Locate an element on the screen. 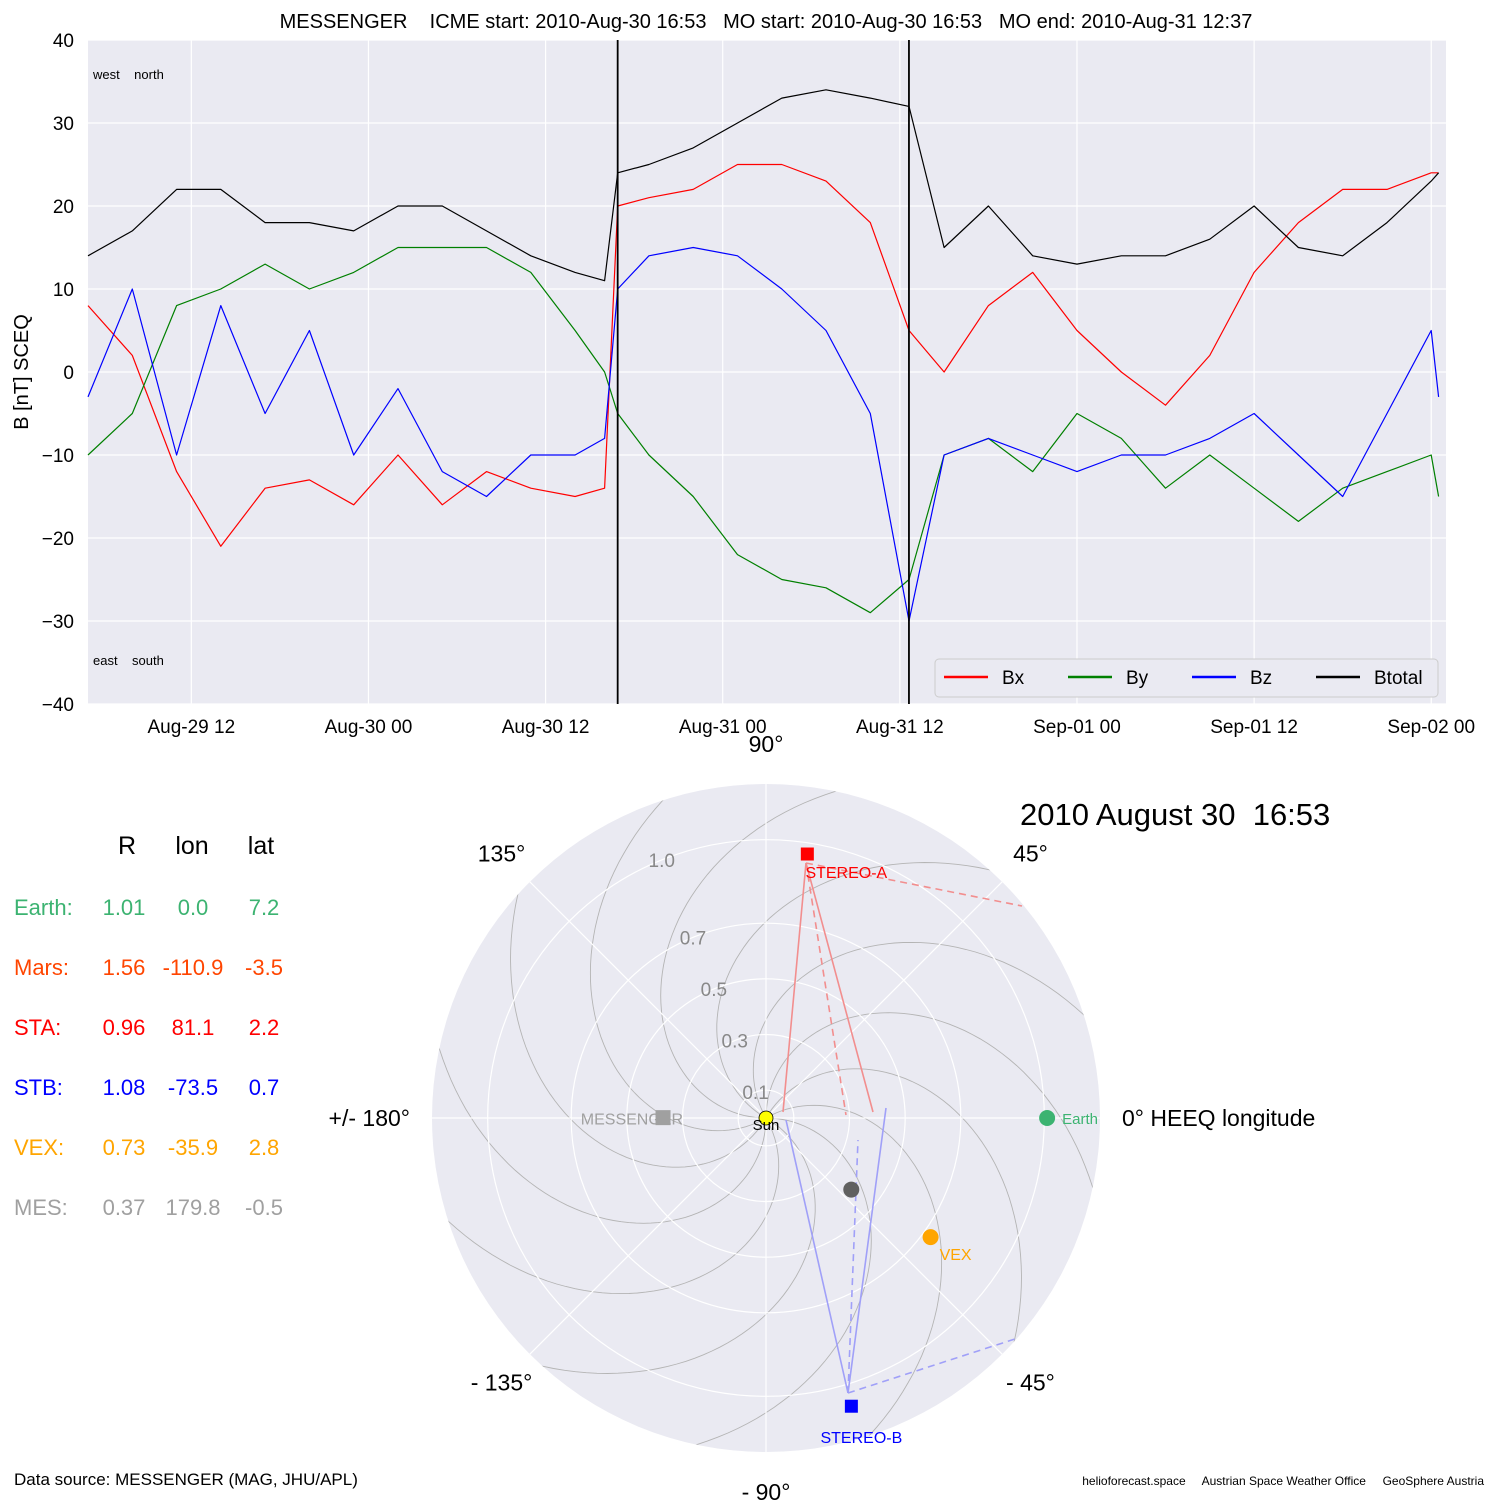 Image resolution: width=1500 pixels, height=1500 pixels. angle-tick-label: - 90° is located at coordinates (766, 1489).